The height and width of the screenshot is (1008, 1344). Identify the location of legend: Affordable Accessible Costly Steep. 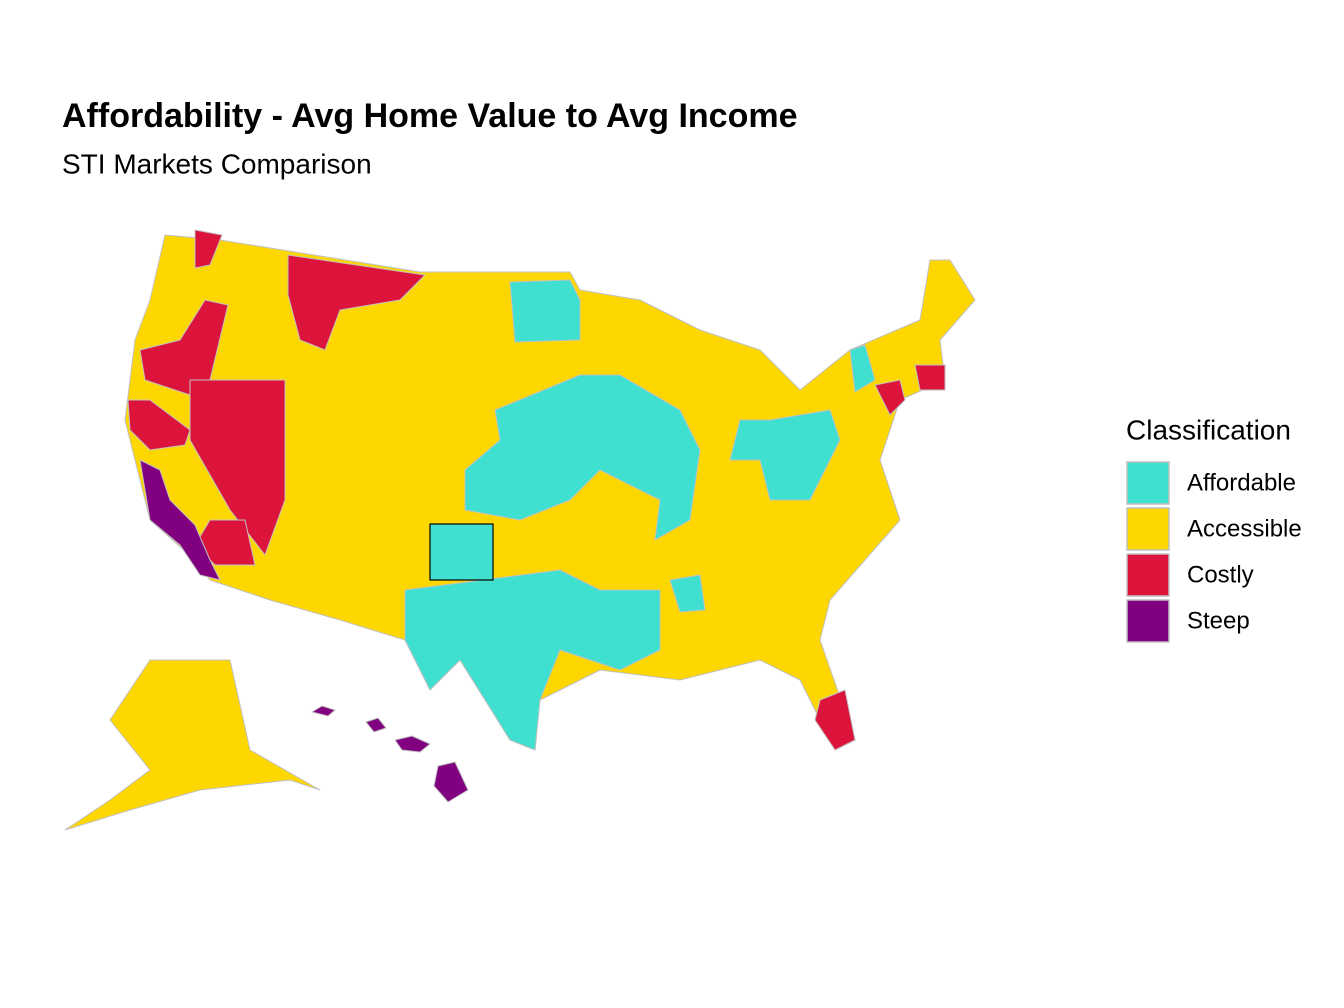
(1214, 552).